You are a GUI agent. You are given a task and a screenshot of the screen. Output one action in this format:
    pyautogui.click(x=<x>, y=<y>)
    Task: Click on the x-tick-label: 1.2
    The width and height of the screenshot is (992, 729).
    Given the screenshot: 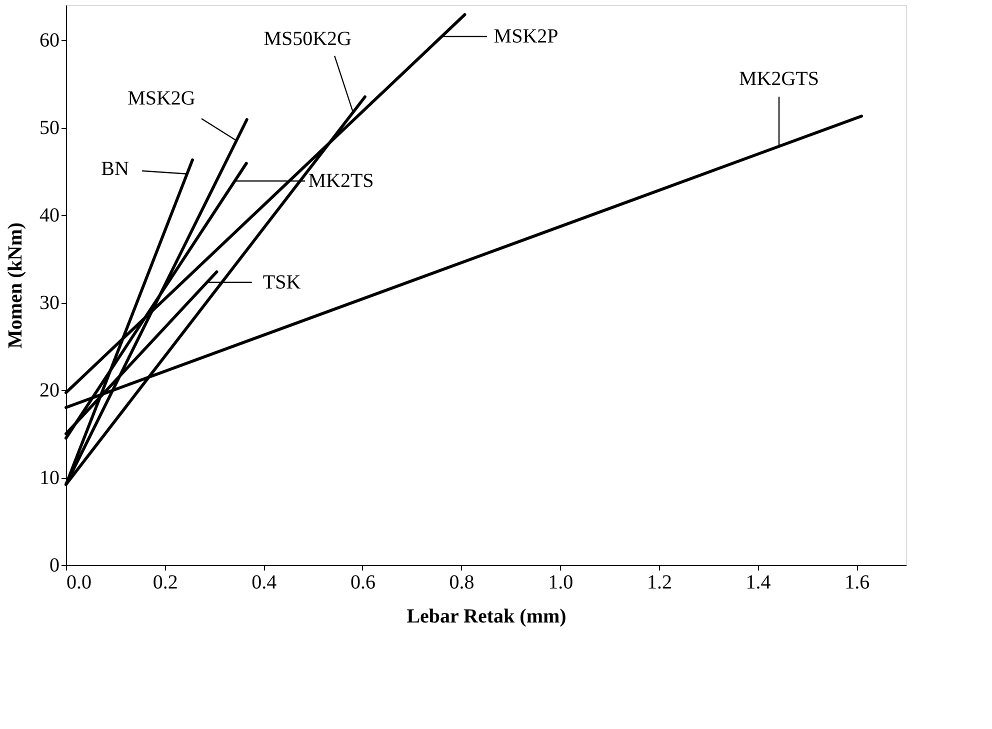 What is the action you would take?
    pyautogui.click(x=659, y=583)
    